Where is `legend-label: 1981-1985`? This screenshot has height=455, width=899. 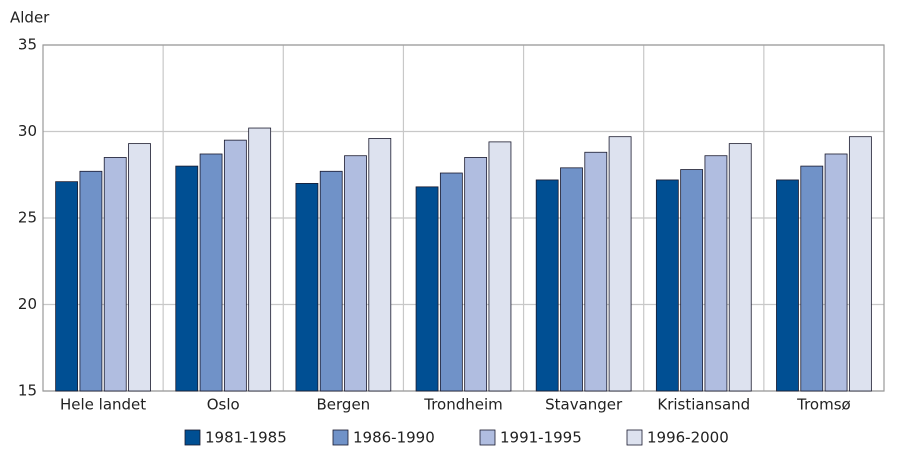
legend-label: 1981-1985 is located at coordinates (246, 438).